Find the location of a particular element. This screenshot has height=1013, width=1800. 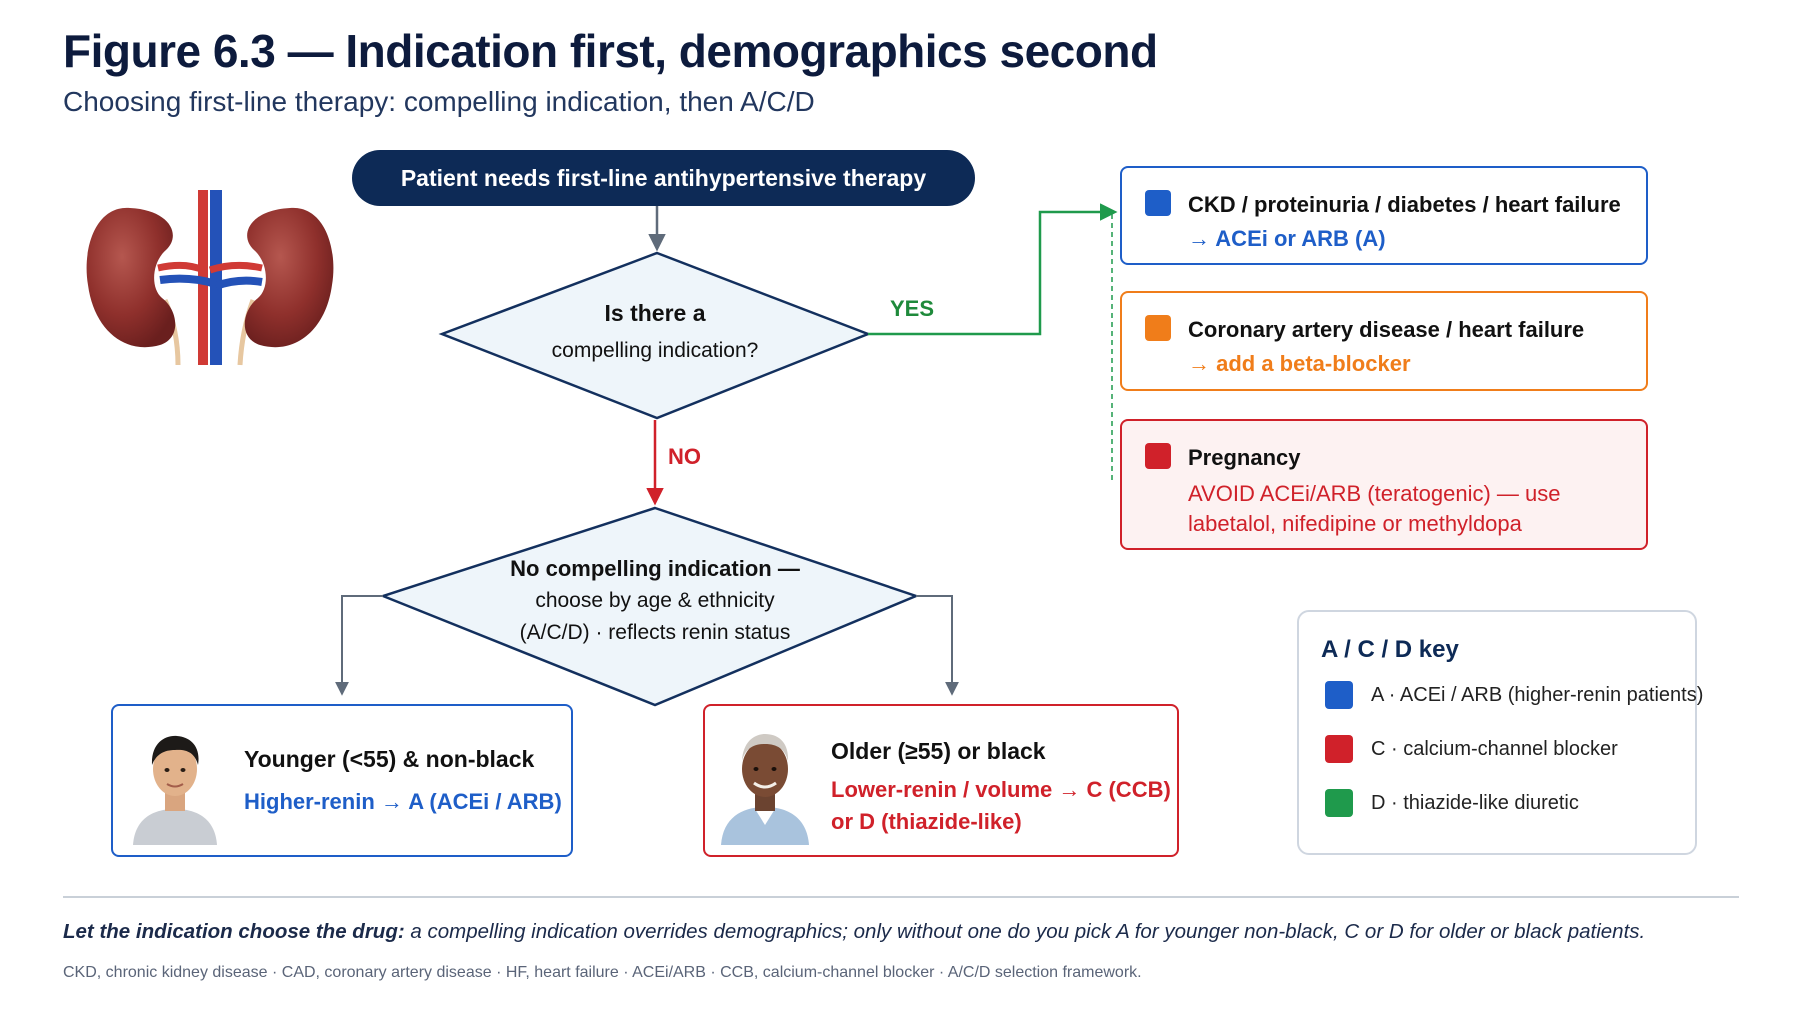

key-item-a: A · ACEi / ARB (higher-renin patients) is located at coordinates (1514, 695).